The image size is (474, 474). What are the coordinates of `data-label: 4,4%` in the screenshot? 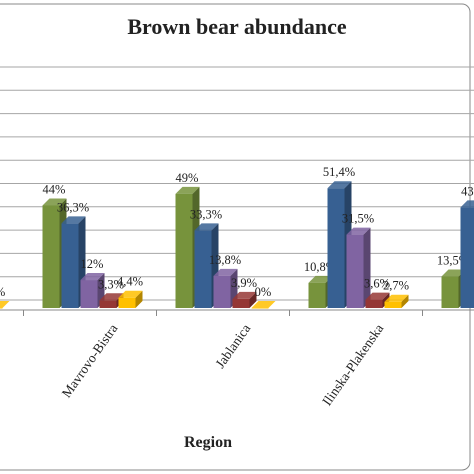 It's located at (130, 282).